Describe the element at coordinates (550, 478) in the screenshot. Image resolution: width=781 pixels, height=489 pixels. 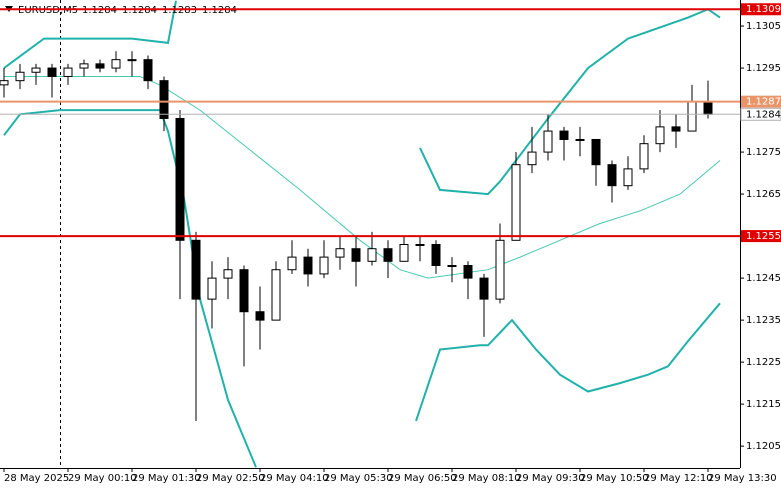
I see `x-tick-label: 29 May 09:30` at that location.